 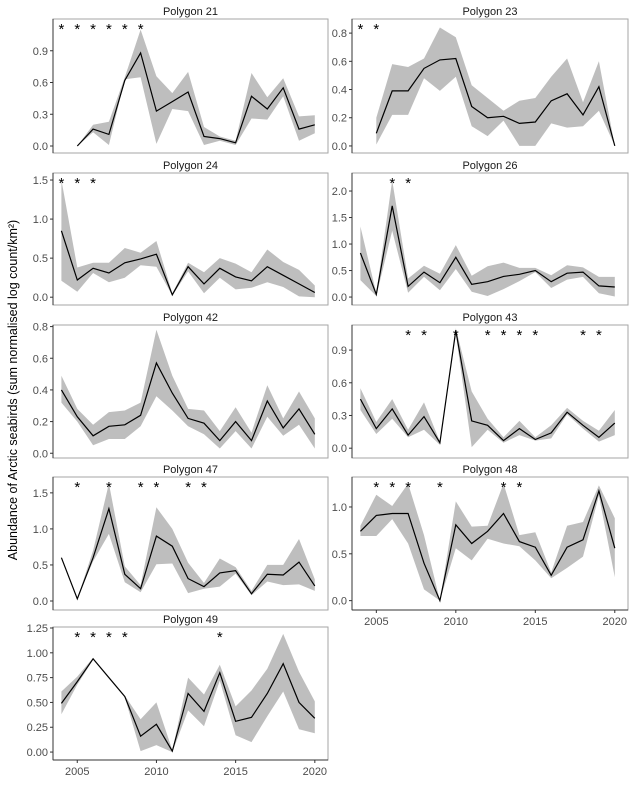 I want to click on panel-title: Polygon 42, so click(x=190, y=318).